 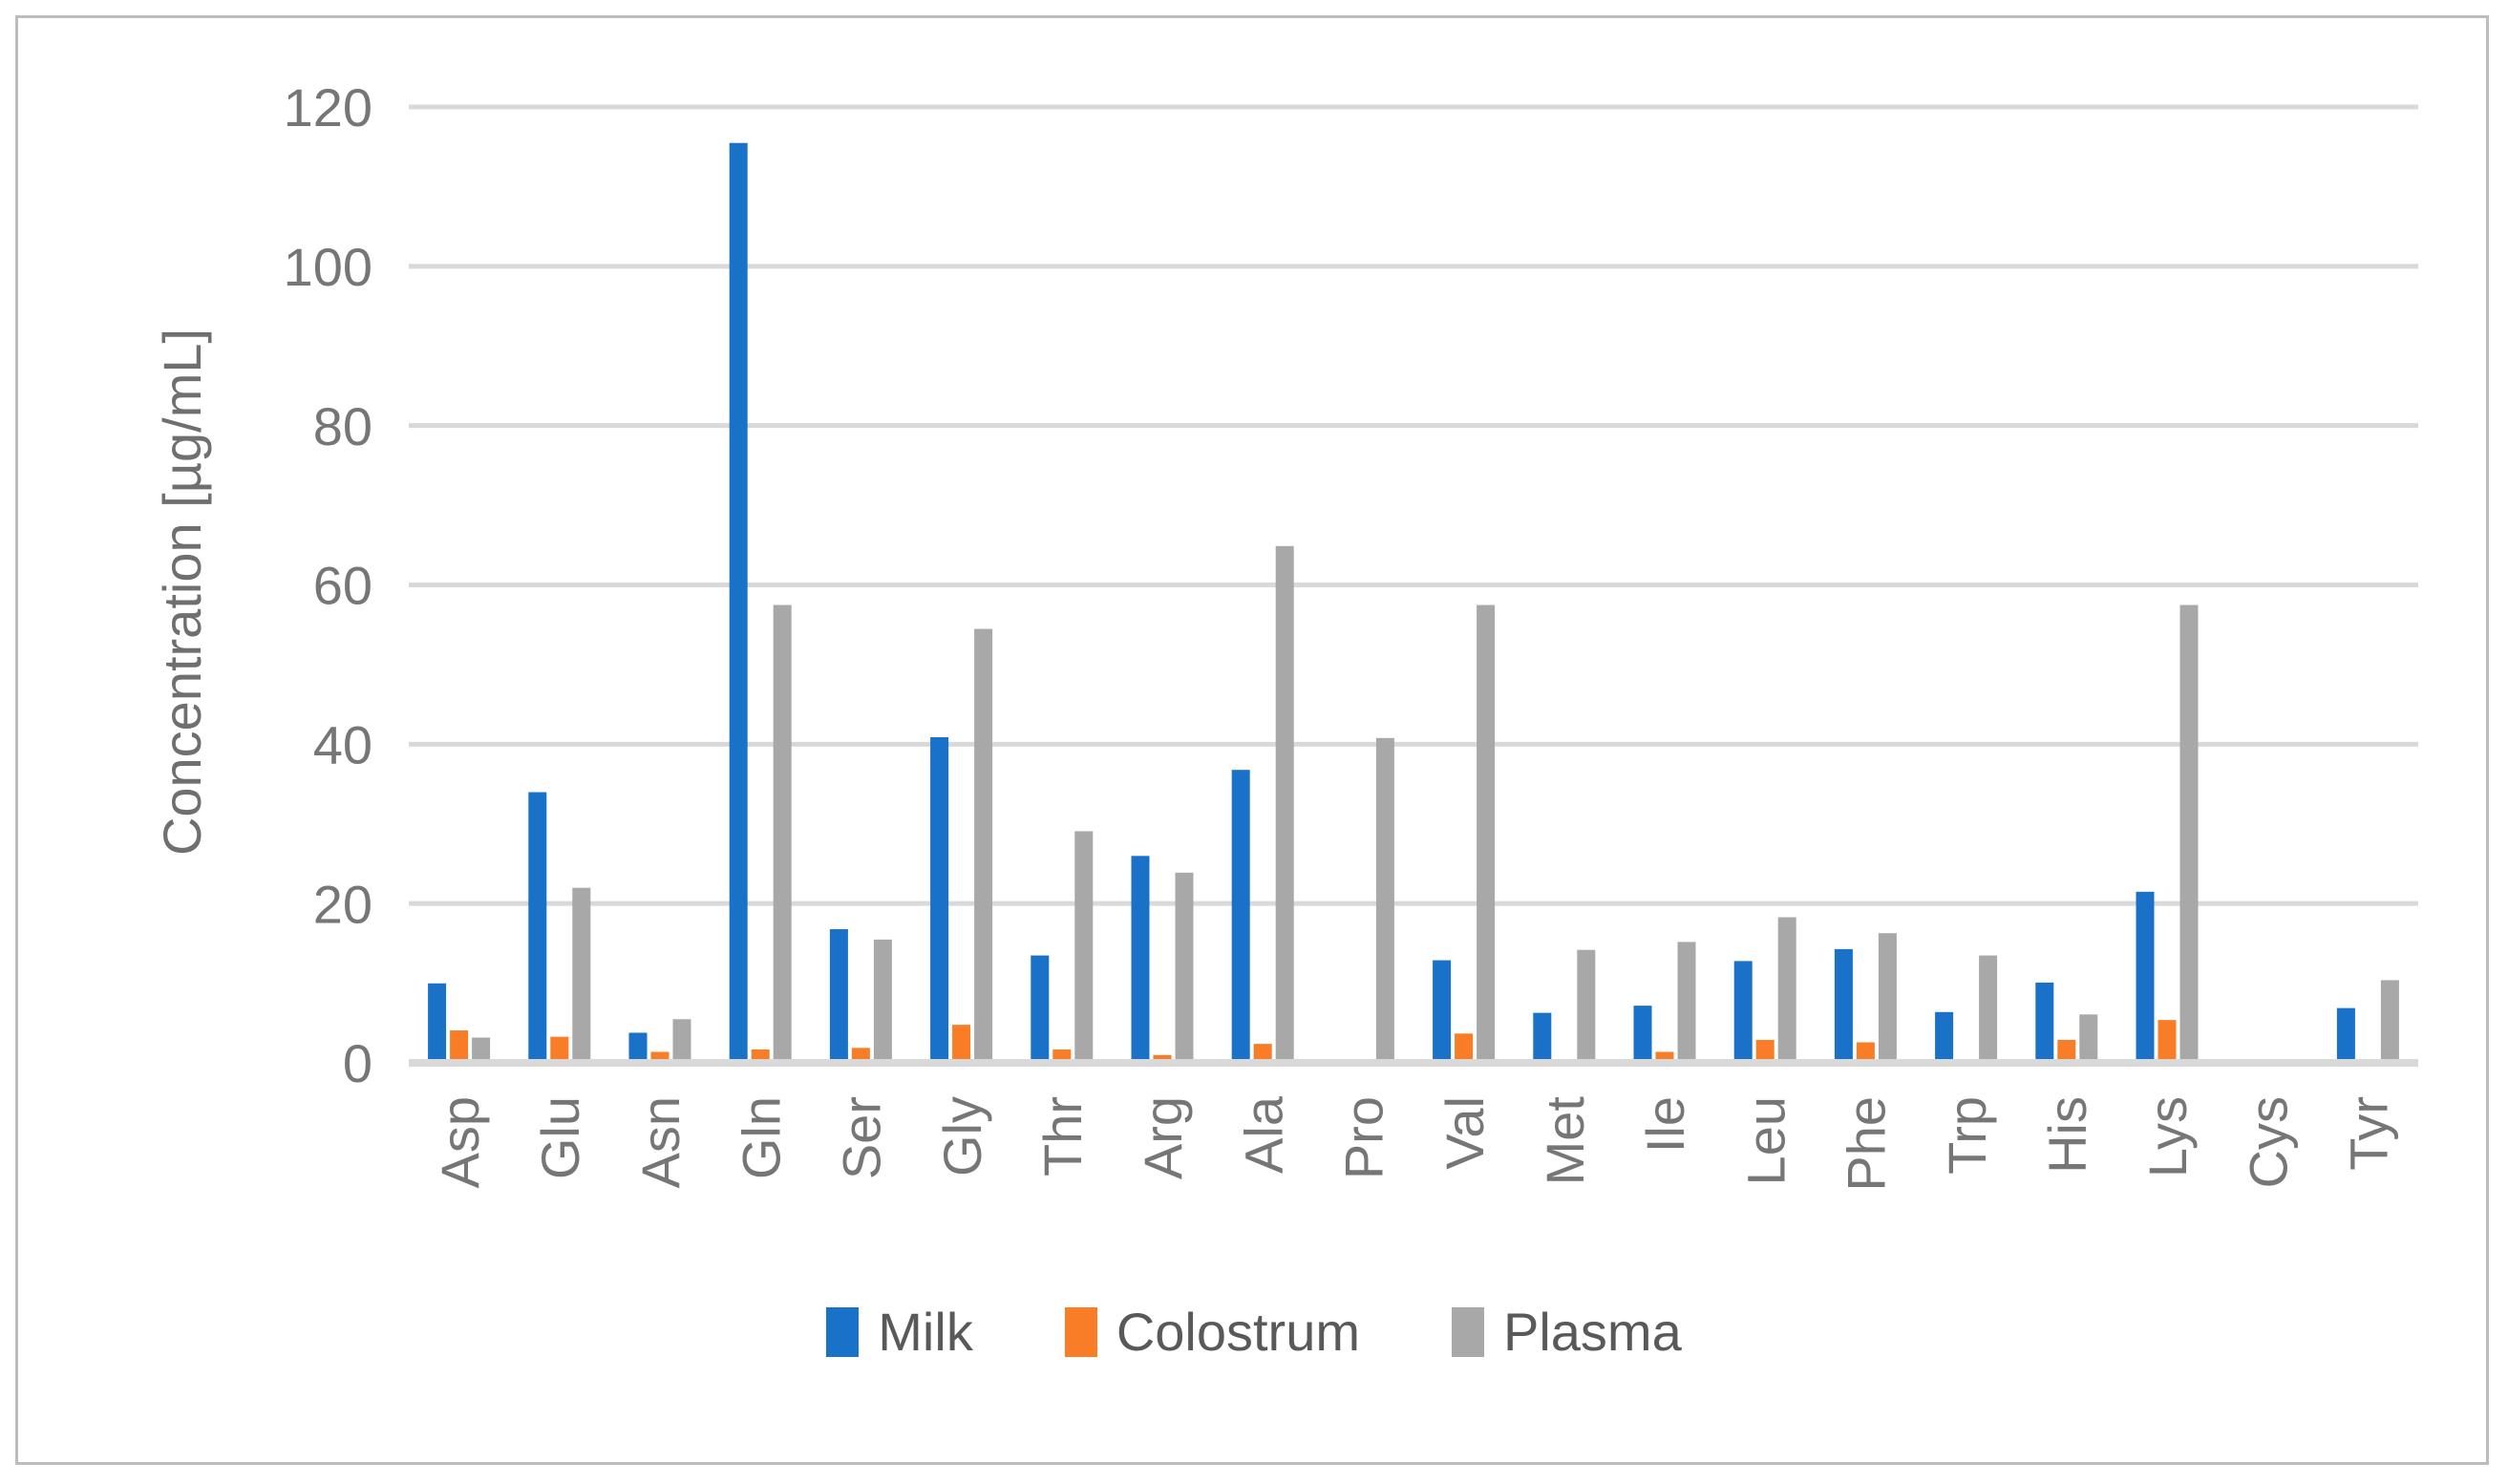 What do you see at coordinates (1664, 1055) in the screenshot?
I see `bar-colostrum-ile` at bounding box center [1664, 1055].